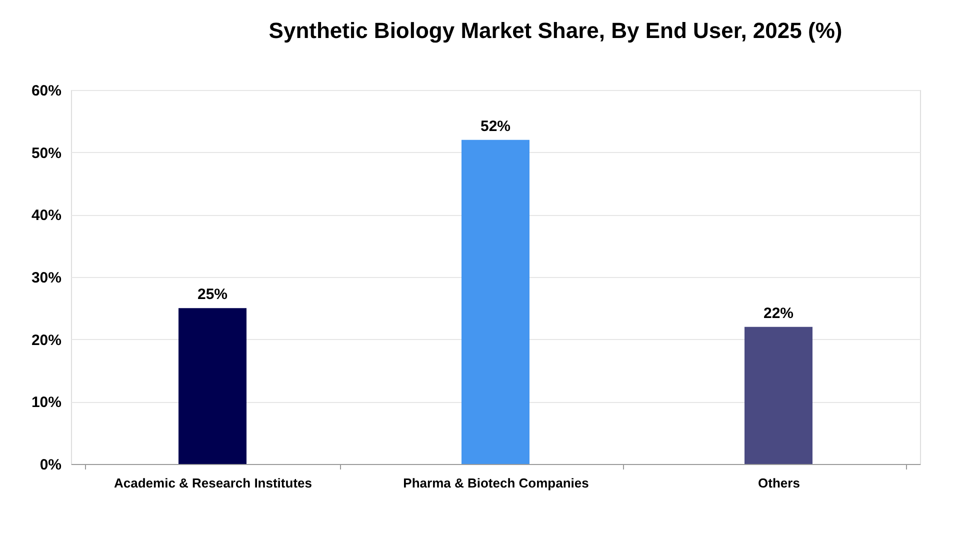 The image size is (960, 540). I want to click on y-tick-label: 10%, so click(46, 403).